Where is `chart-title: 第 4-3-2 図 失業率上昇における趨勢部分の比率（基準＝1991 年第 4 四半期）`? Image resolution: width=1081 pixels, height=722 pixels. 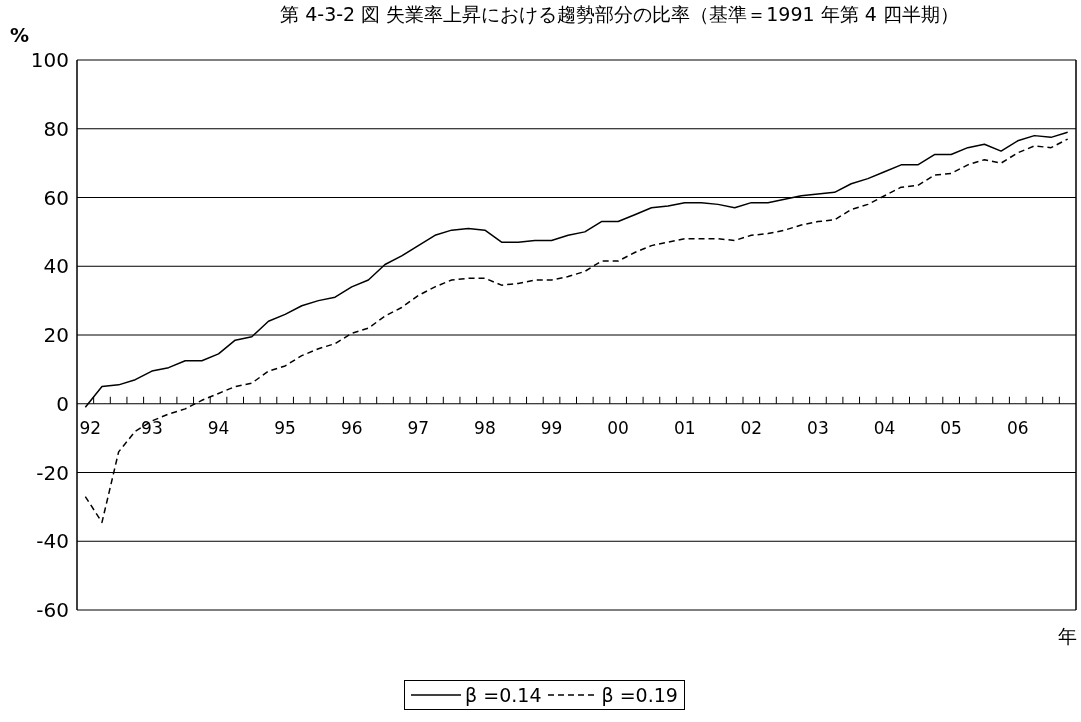
chart-title: 第 4-3-2 図 失業率上昇における趨勢部分の比率（基準＝1991 年第 4 四半期） is located at coordinates (619, 14).